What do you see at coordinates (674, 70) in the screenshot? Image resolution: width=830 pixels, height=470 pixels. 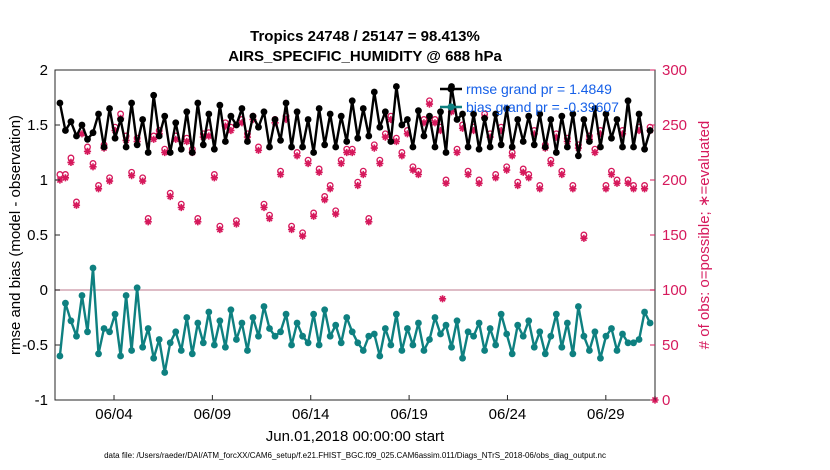 I see `y-right-tick-label: 300` at bounding box center [674, 70].